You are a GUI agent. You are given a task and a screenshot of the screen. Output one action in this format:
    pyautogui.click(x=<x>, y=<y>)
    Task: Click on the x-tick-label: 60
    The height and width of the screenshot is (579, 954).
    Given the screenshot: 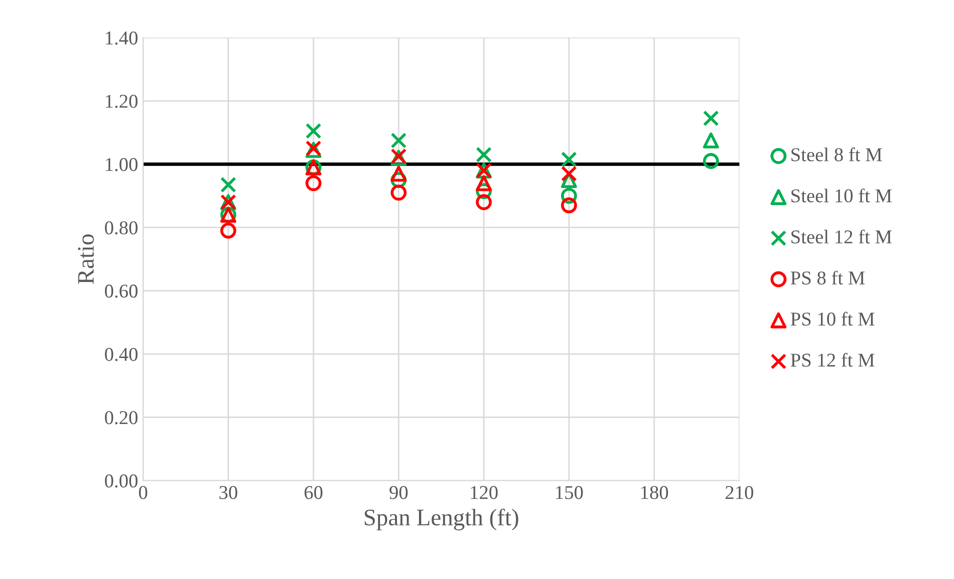 What is the action you would take?
    pyautogui.click(x=313, y=493)
    